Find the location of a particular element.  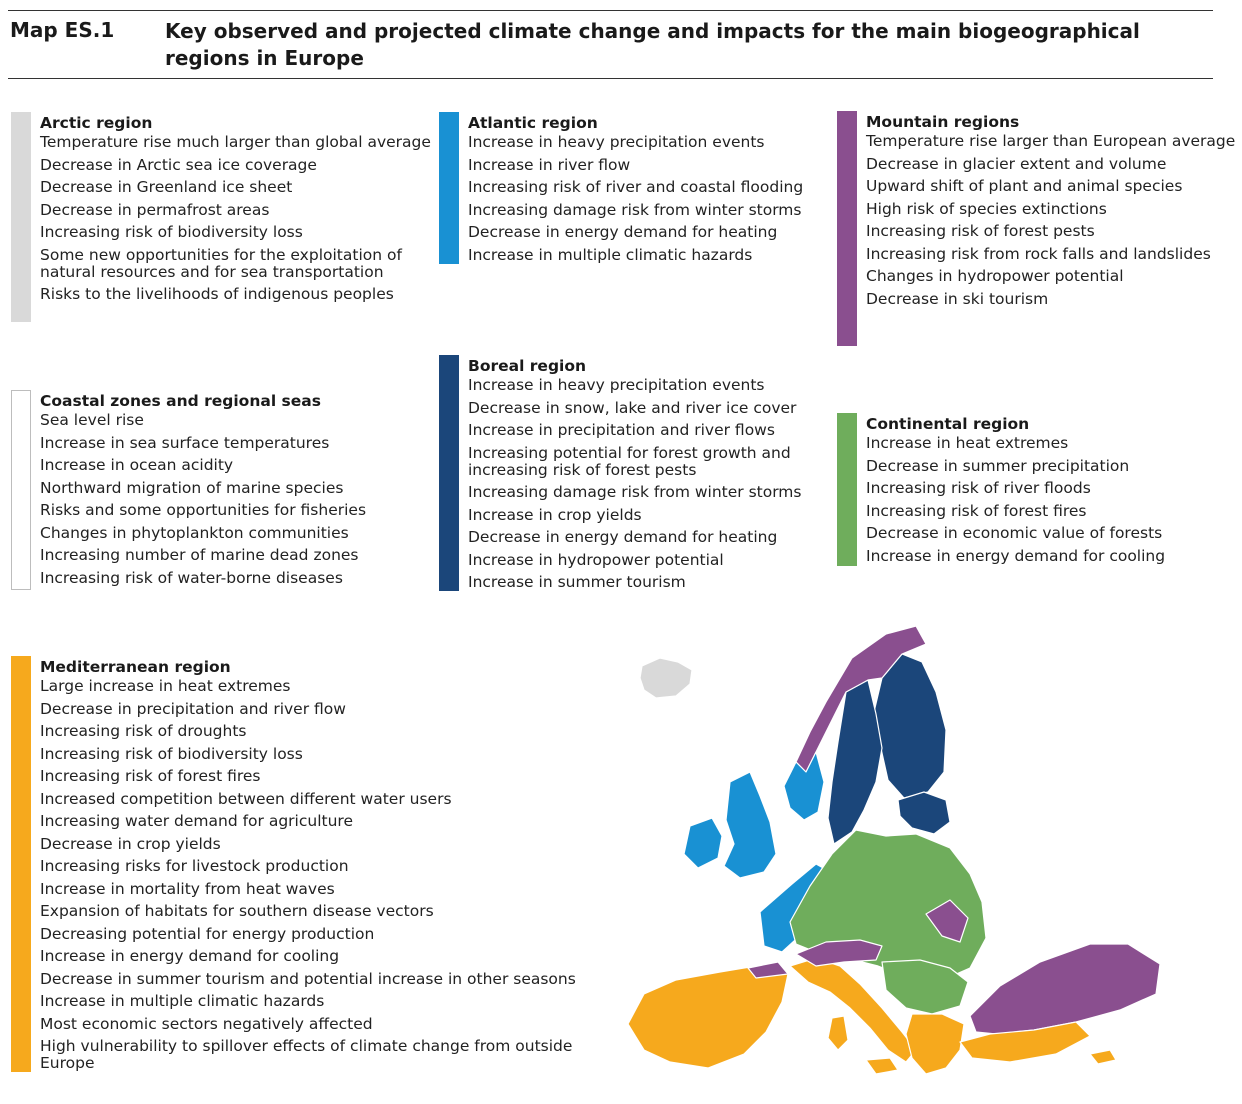

region-item: Increase in summer tourism is located at coordinates (577, 582).